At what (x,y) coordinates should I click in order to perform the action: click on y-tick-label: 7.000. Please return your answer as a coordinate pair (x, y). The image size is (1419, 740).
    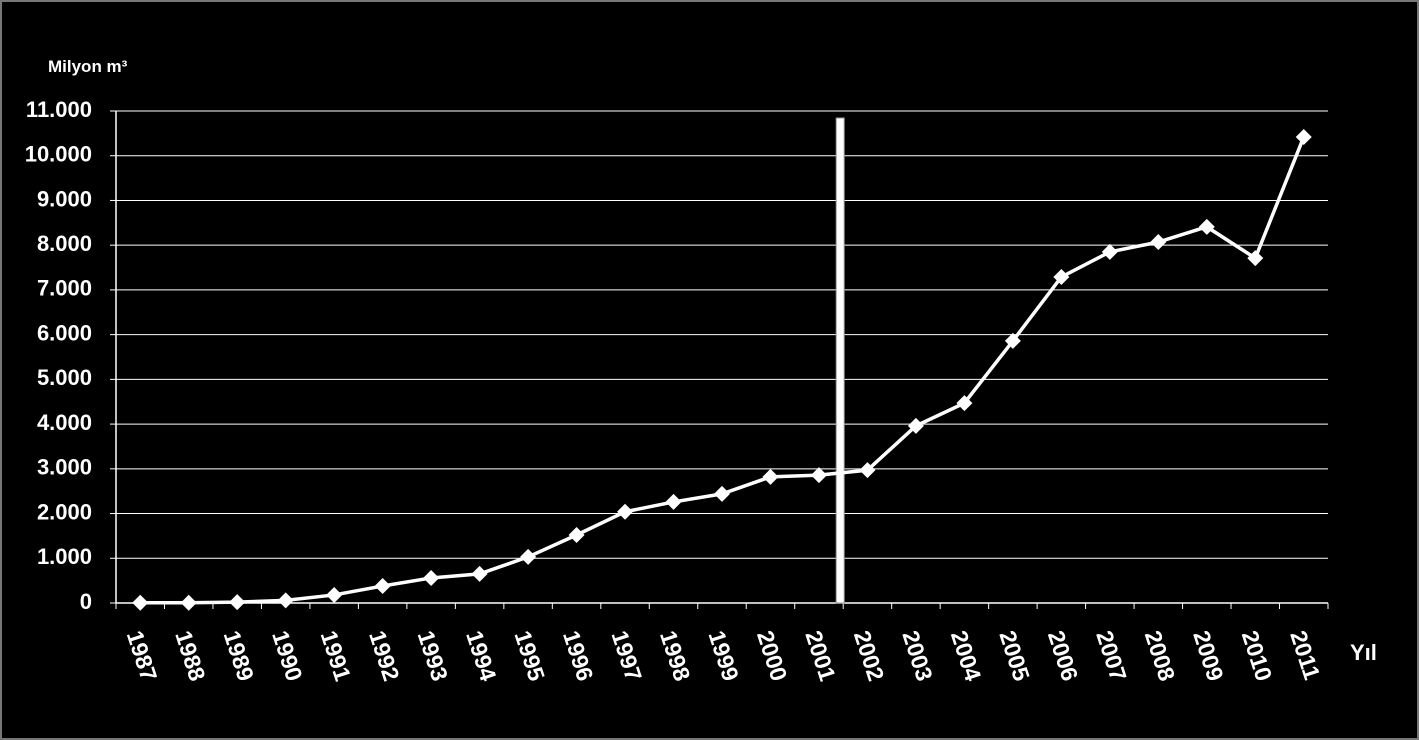
    Looking at the image, I should click on (64, 288).